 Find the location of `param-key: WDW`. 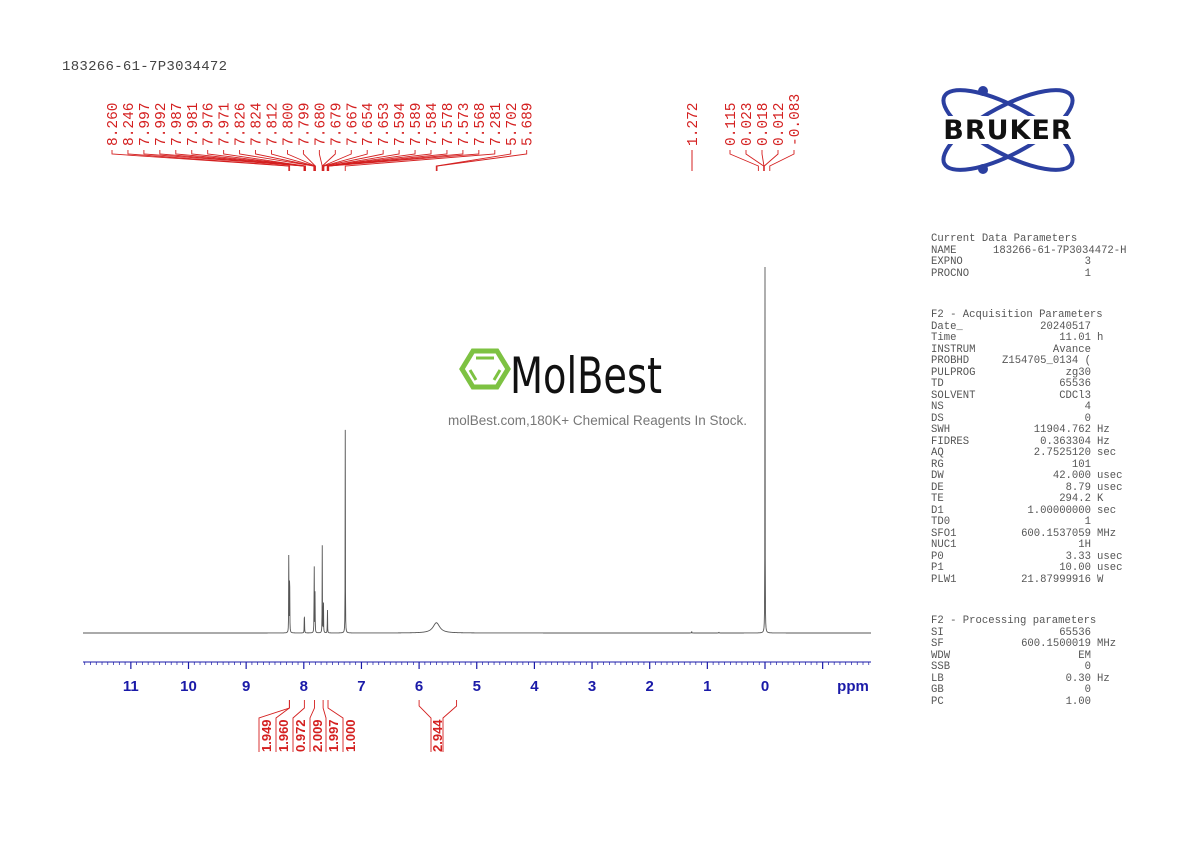

param-key: WDW is located at coordinates (941, 655).